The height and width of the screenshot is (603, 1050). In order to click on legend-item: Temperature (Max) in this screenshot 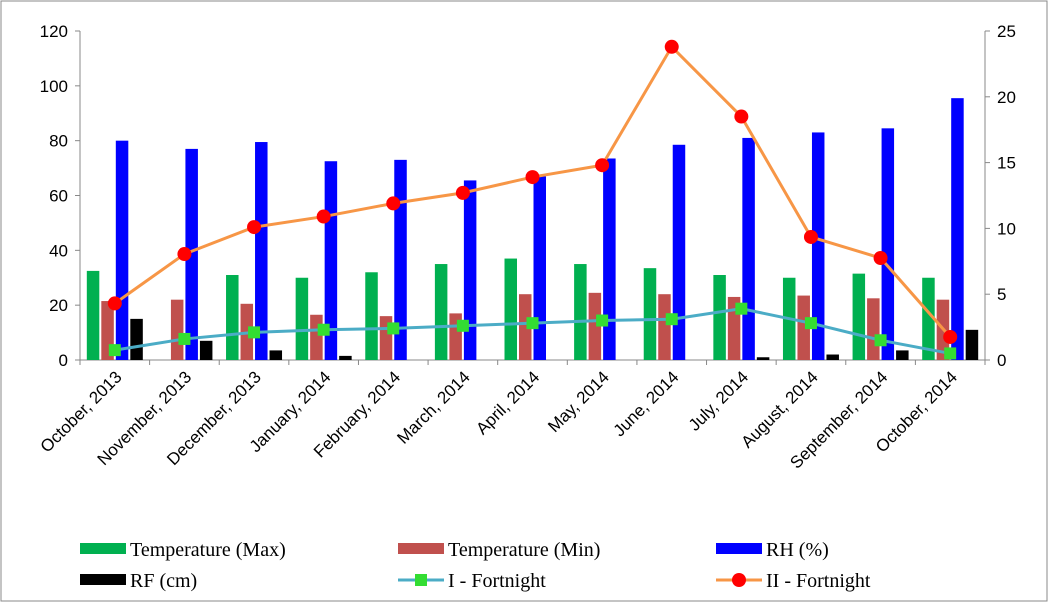, I will do `click(183, 550)`.